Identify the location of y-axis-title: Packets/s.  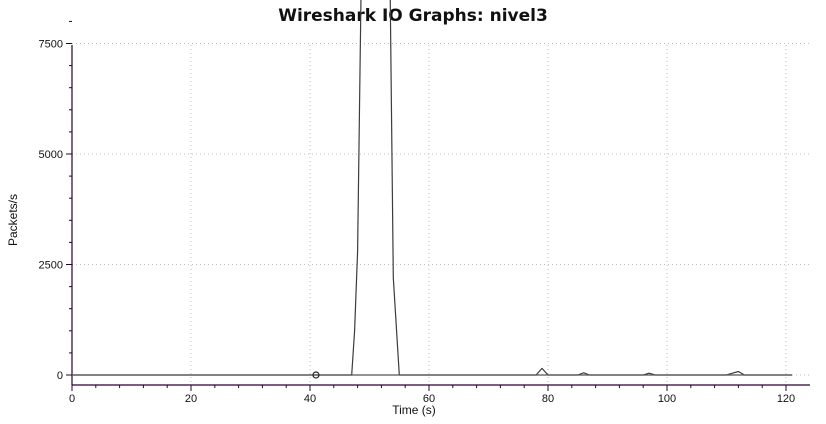
(13, 220).